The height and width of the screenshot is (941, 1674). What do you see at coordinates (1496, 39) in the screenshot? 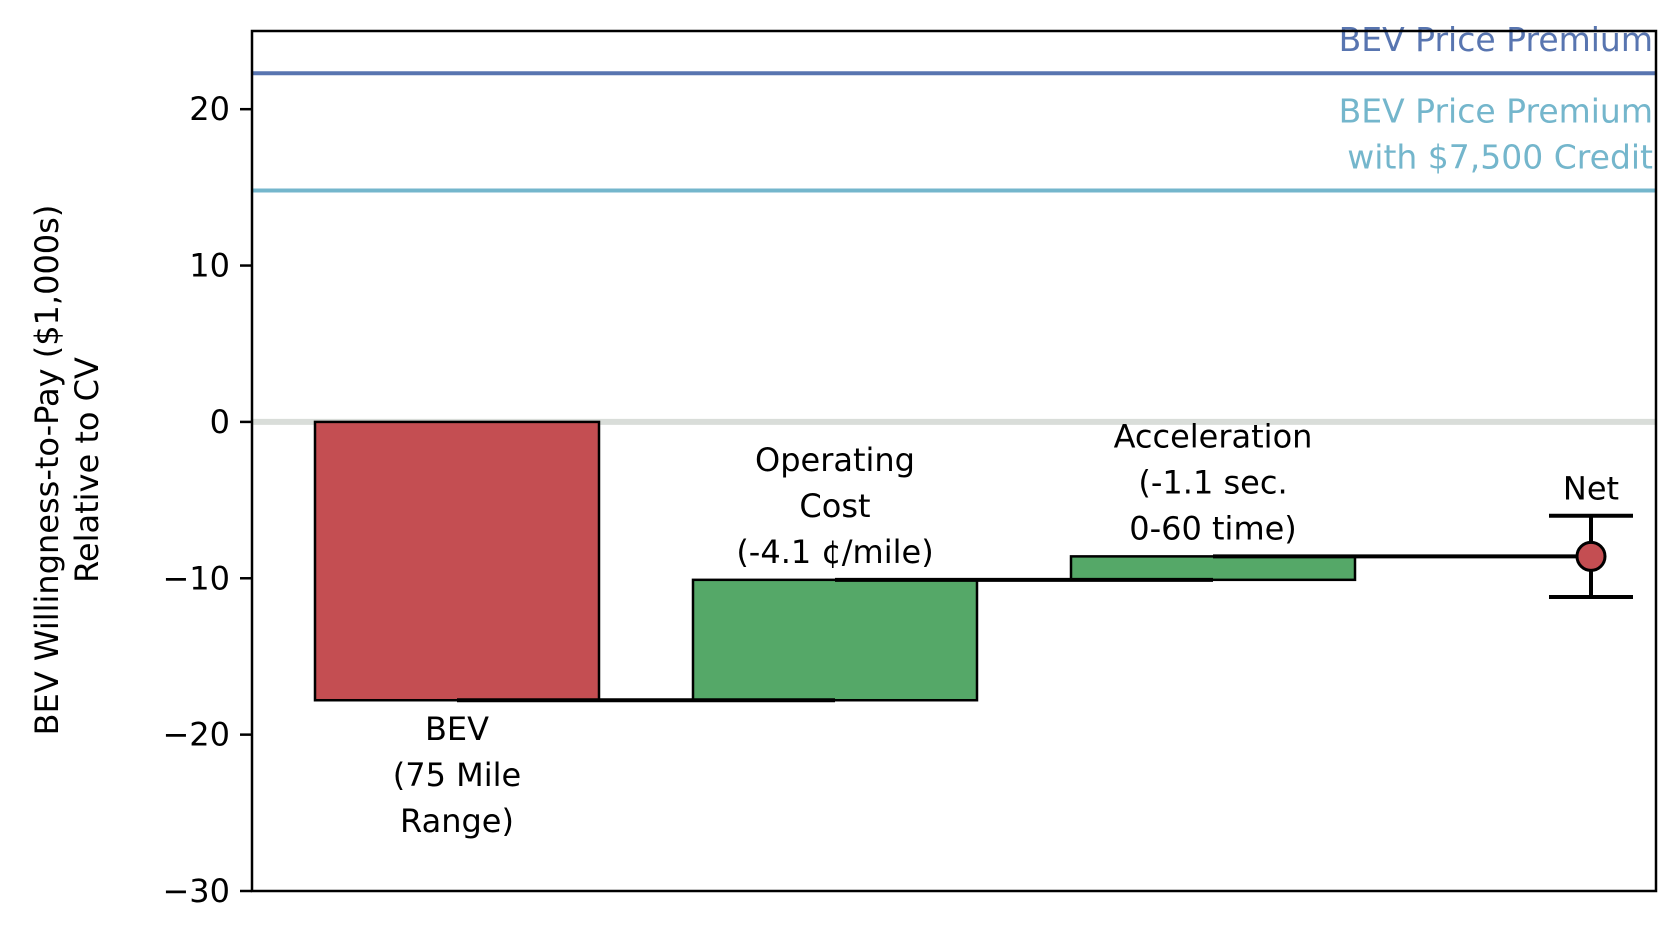
I see `reference-line-label-1: BEV Price Premium` at bounding box center [1496, 39].